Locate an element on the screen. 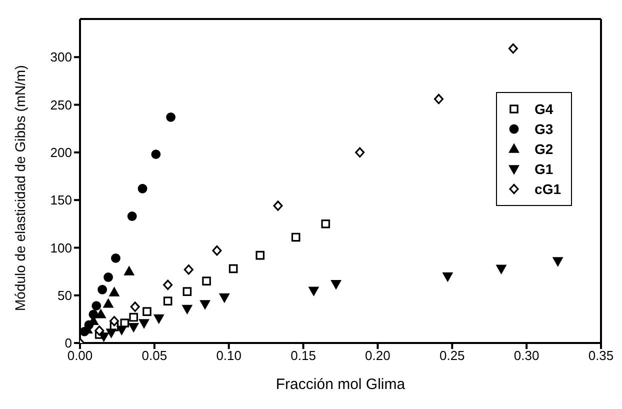  legend-label: G3 is located at coordinates (544, 129).